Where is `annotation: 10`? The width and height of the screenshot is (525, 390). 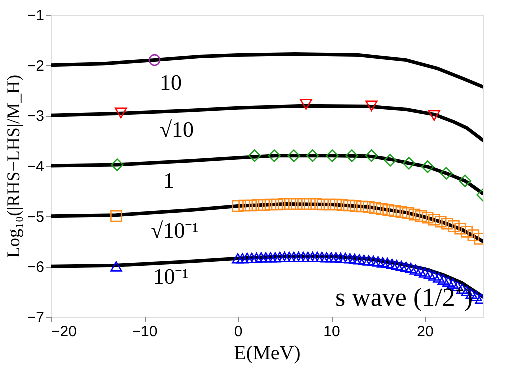 annotation: 10 is located at coordinates (171, 82).